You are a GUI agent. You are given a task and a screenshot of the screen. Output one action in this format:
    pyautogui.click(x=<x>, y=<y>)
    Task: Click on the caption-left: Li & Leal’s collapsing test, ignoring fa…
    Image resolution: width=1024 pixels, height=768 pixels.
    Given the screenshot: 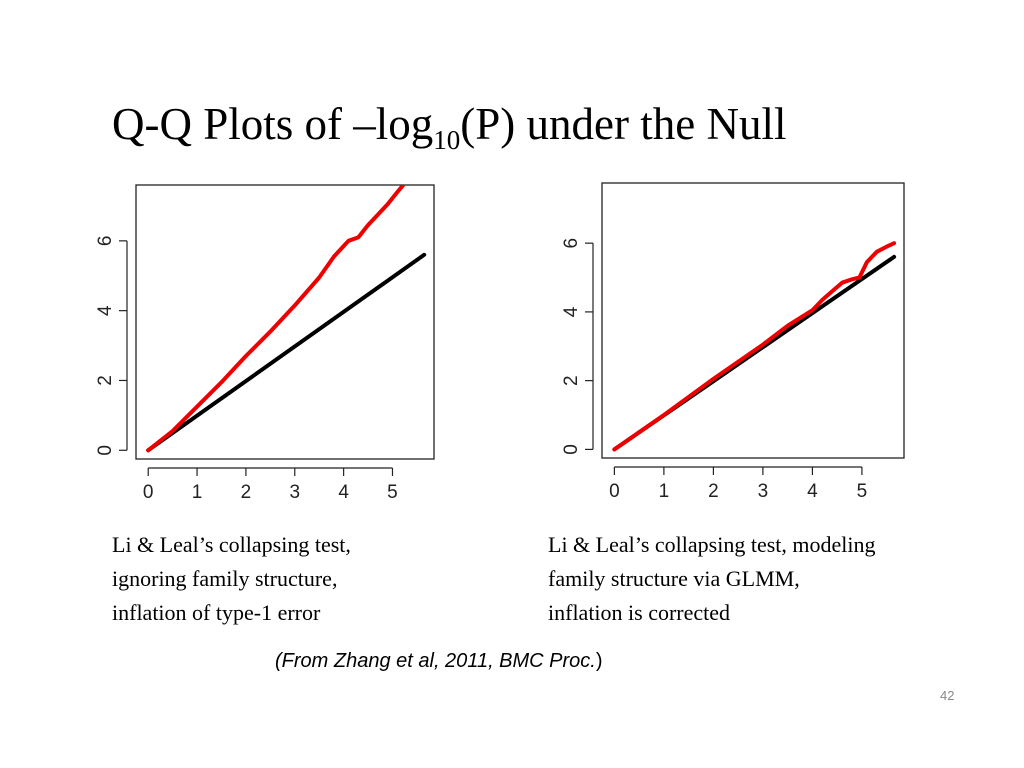 What is the action you would take?
    pyautogui.click(x=231, y=579)
    